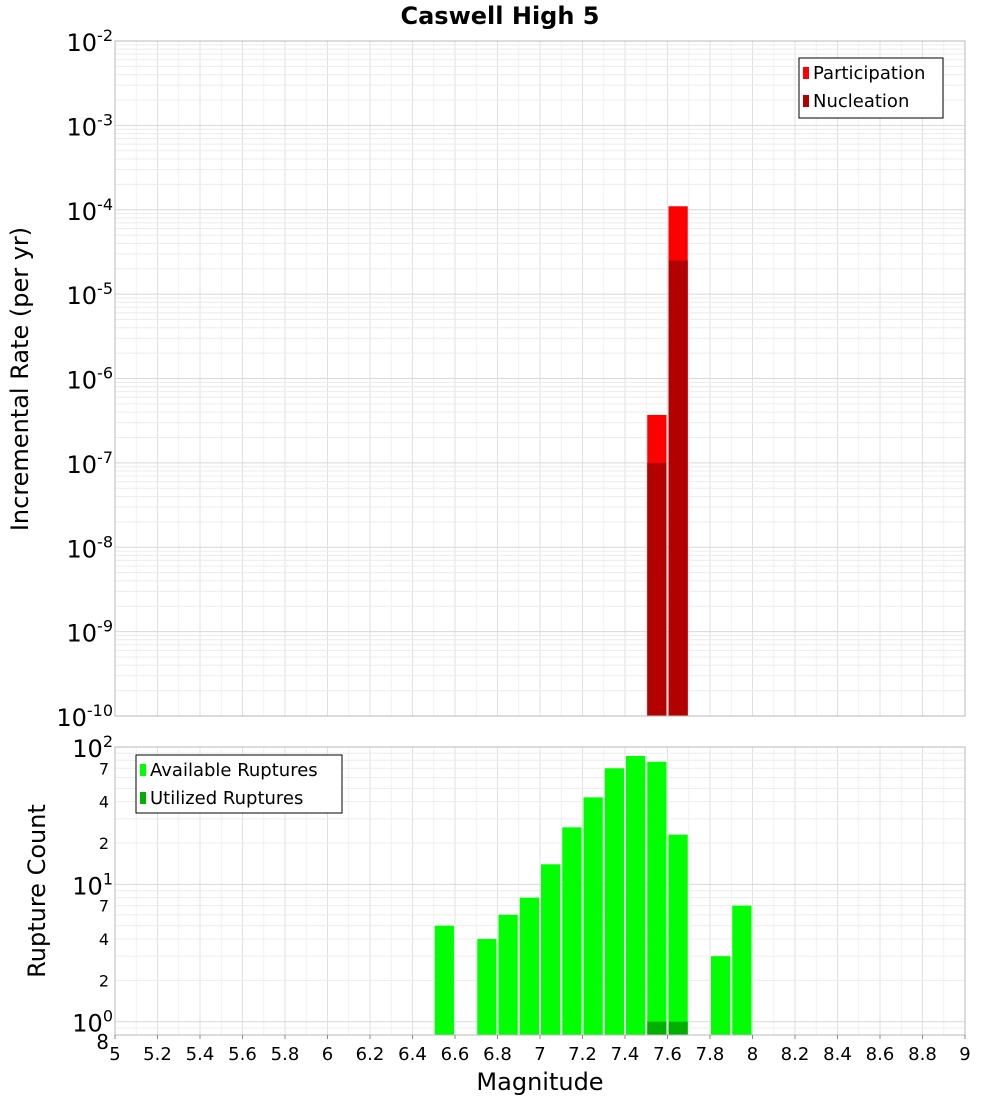  I want to click on x-tick-label: 7.4, so click(625, 1054).